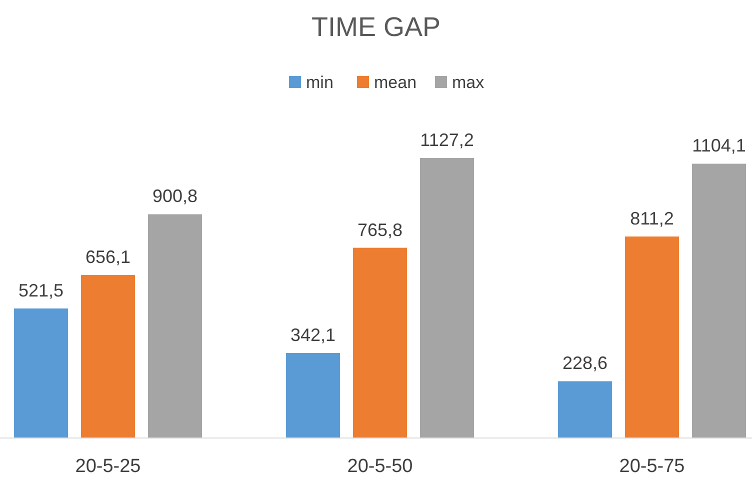  Describe the element at coordinates (652, 466) in the screenshot. I see `x-tick-label: 20-5-75` at that location.